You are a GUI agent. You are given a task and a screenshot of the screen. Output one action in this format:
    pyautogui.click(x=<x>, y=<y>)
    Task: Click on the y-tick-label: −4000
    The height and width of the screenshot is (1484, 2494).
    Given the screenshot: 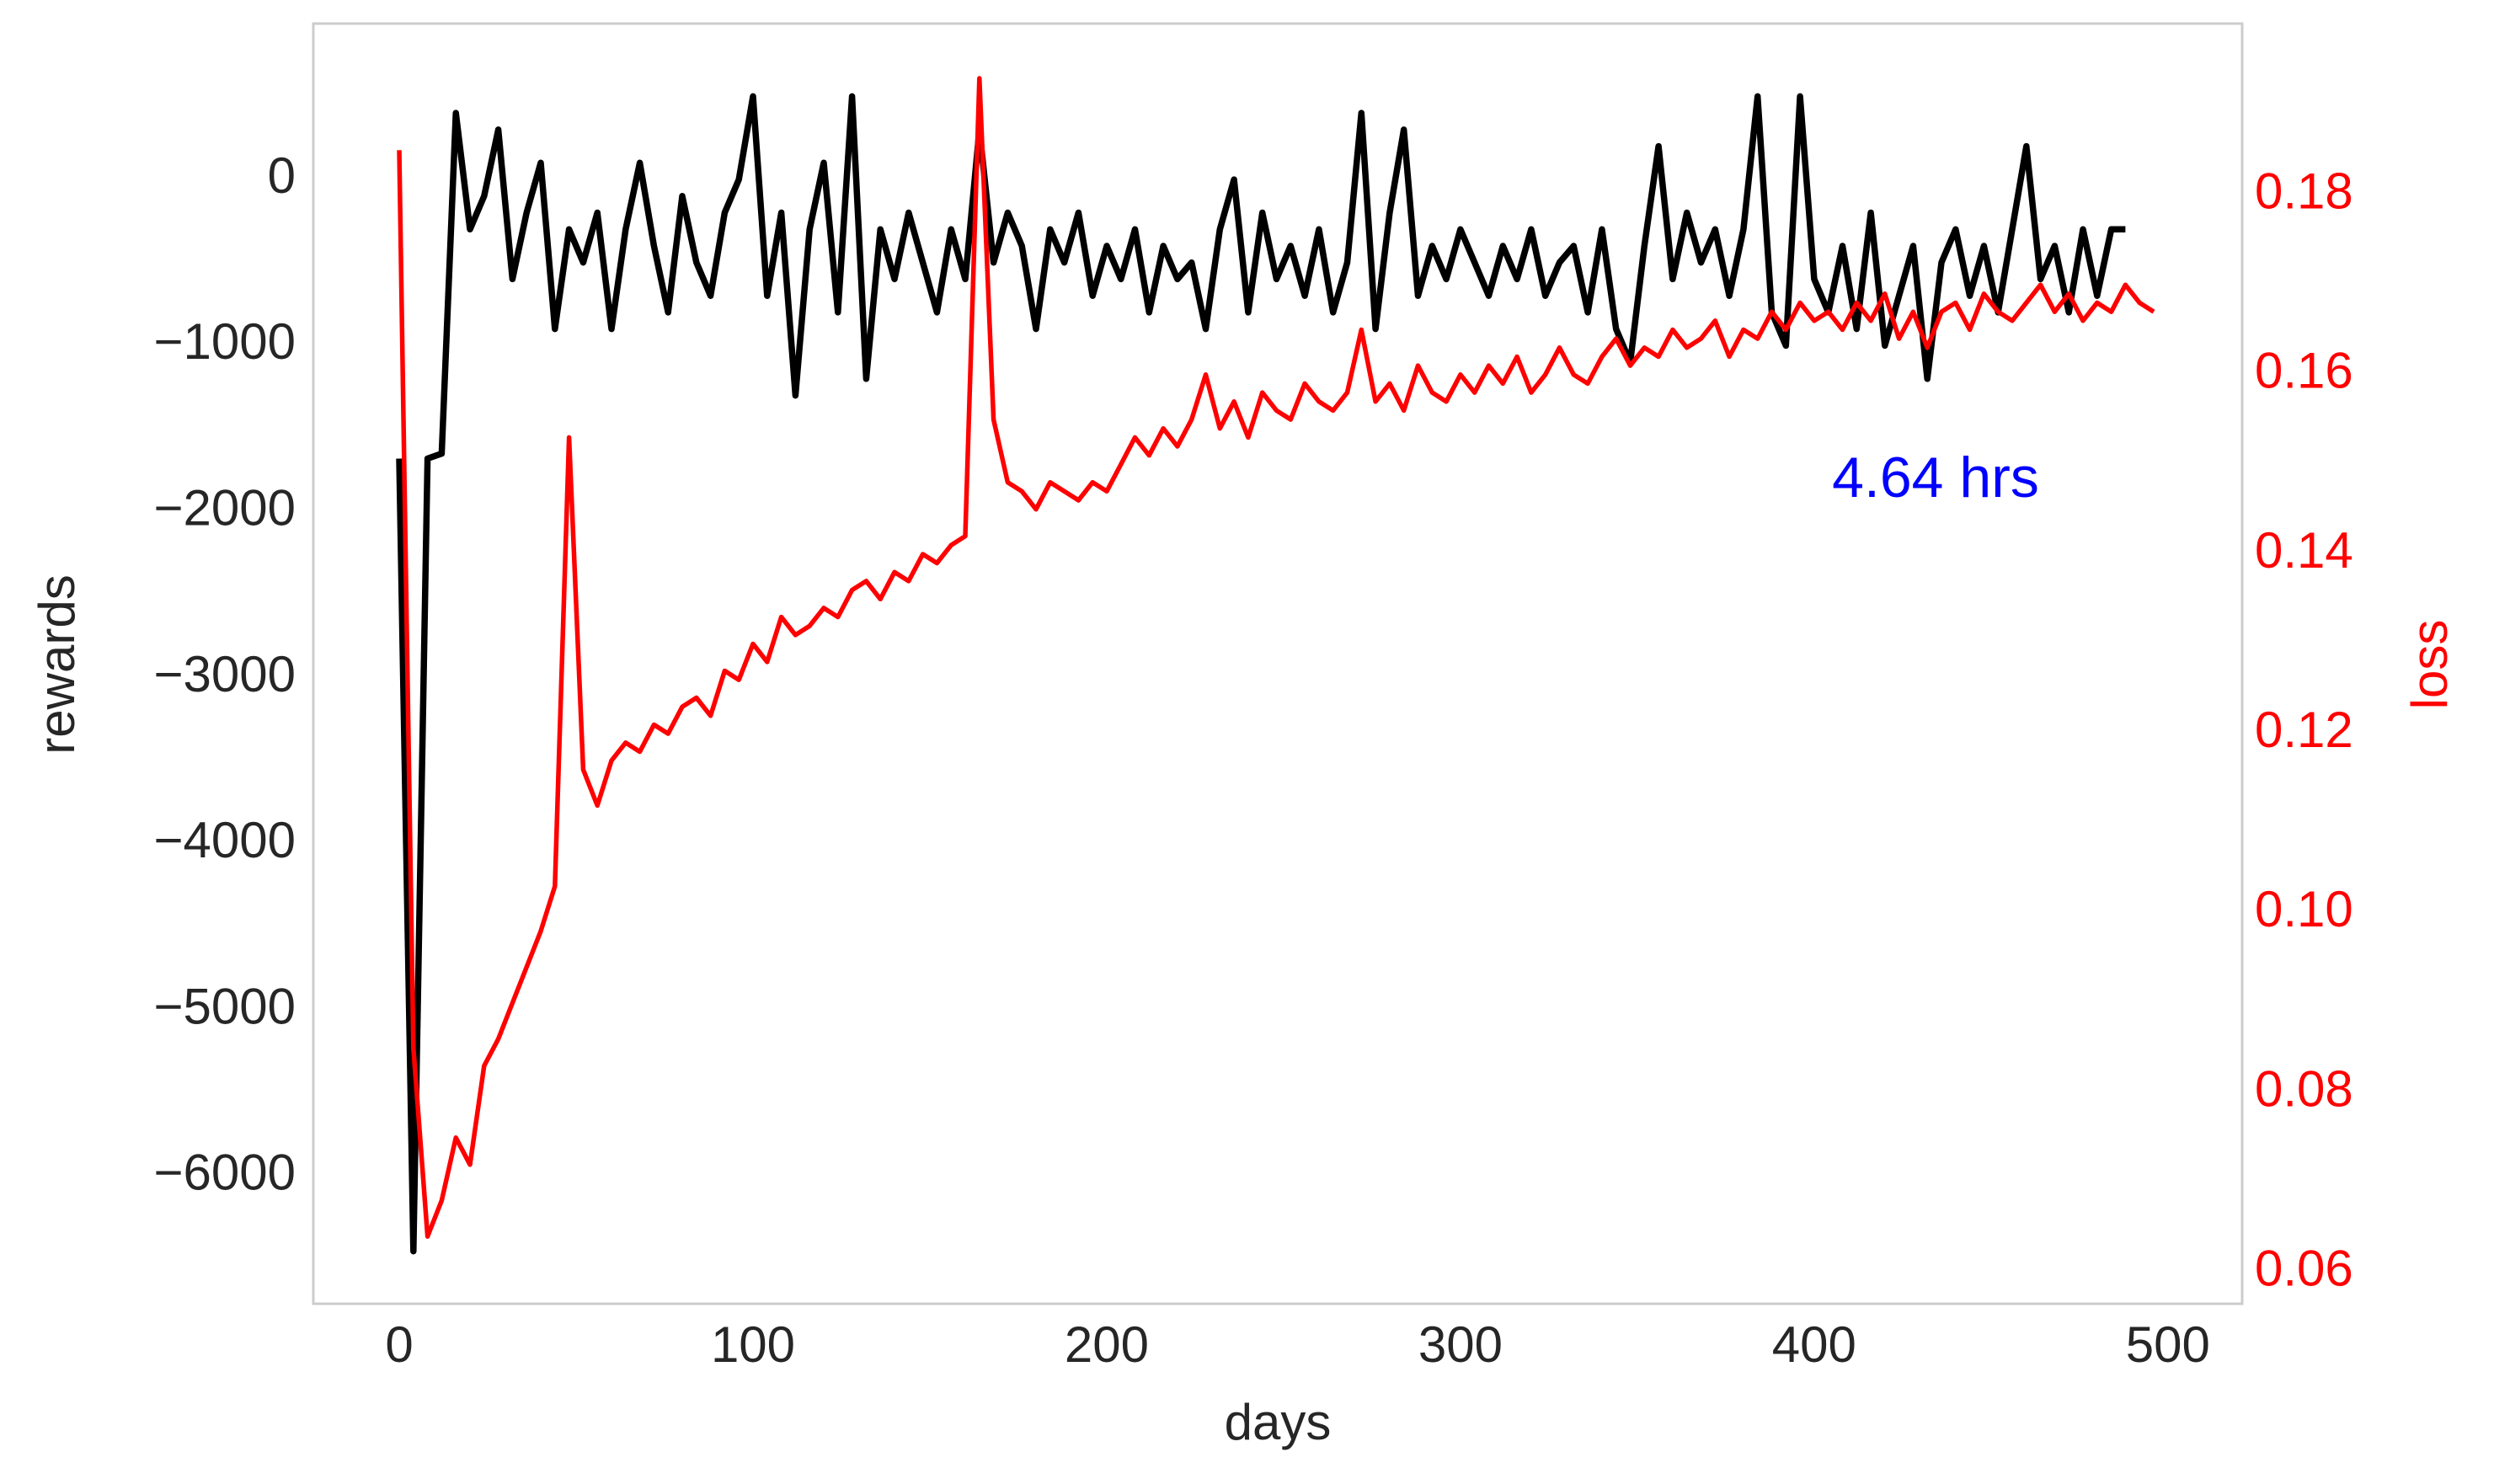 What is the action you would take?
    pyautogui.click(x=224, y=840)
    